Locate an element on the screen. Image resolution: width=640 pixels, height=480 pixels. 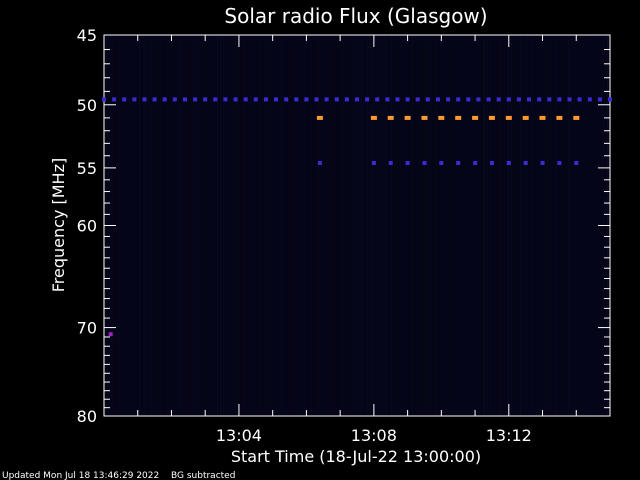
x-tick-label: 13:04 is located at coordinates (239, 435).